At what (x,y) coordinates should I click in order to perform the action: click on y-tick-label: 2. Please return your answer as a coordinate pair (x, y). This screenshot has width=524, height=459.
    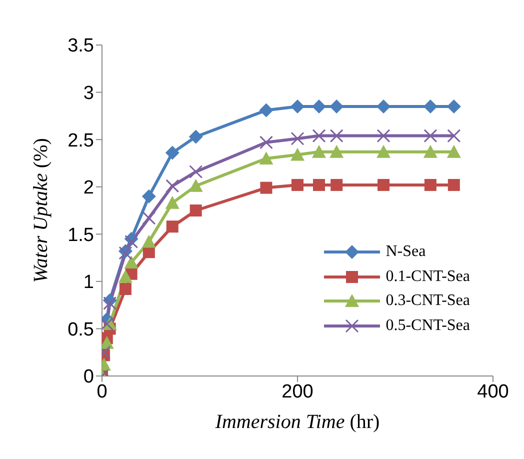
    Looking at the image, I should click on (88, 188).